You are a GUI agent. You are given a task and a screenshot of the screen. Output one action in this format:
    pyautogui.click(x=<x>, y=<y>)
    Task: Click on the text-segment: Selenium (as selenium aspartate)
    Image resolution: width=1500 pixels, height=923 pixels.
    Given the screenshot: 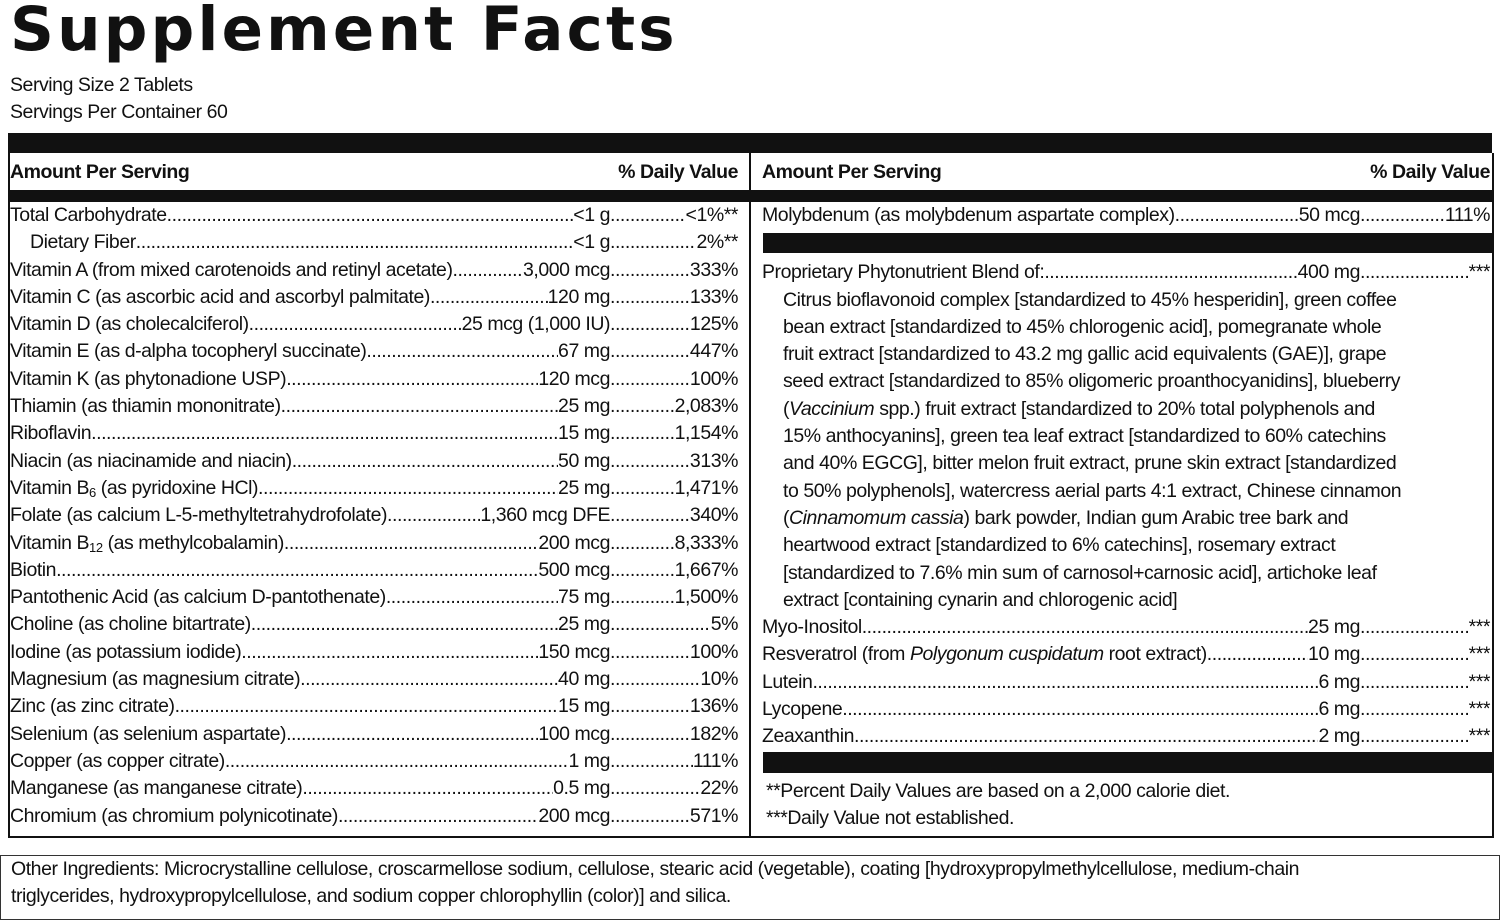 What is the action you would take?
    pyautogui.click(x=148, y=733)
    